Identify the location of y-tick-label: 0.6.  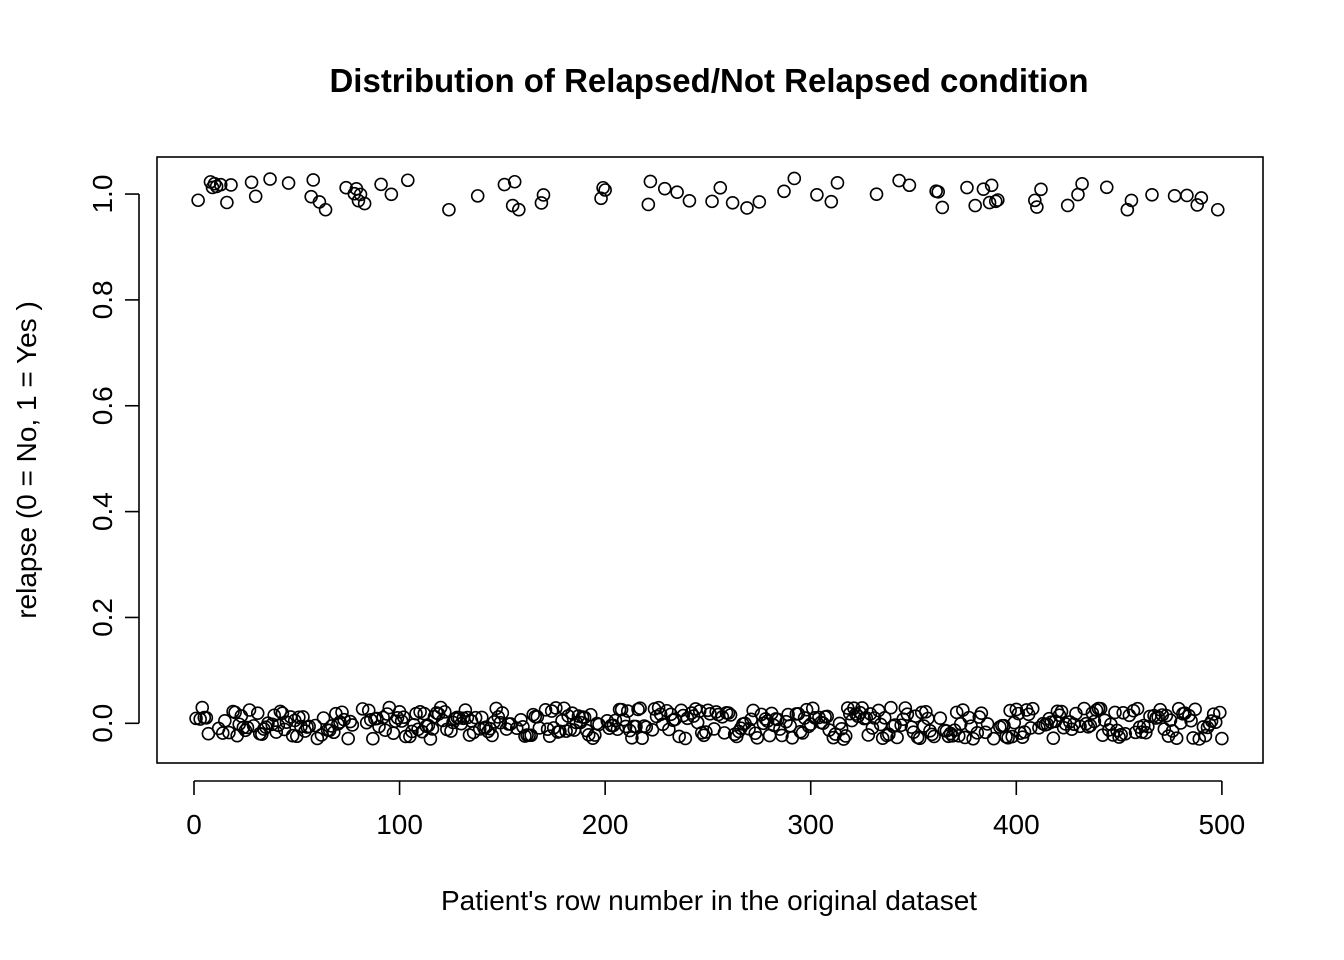
(102, 405).